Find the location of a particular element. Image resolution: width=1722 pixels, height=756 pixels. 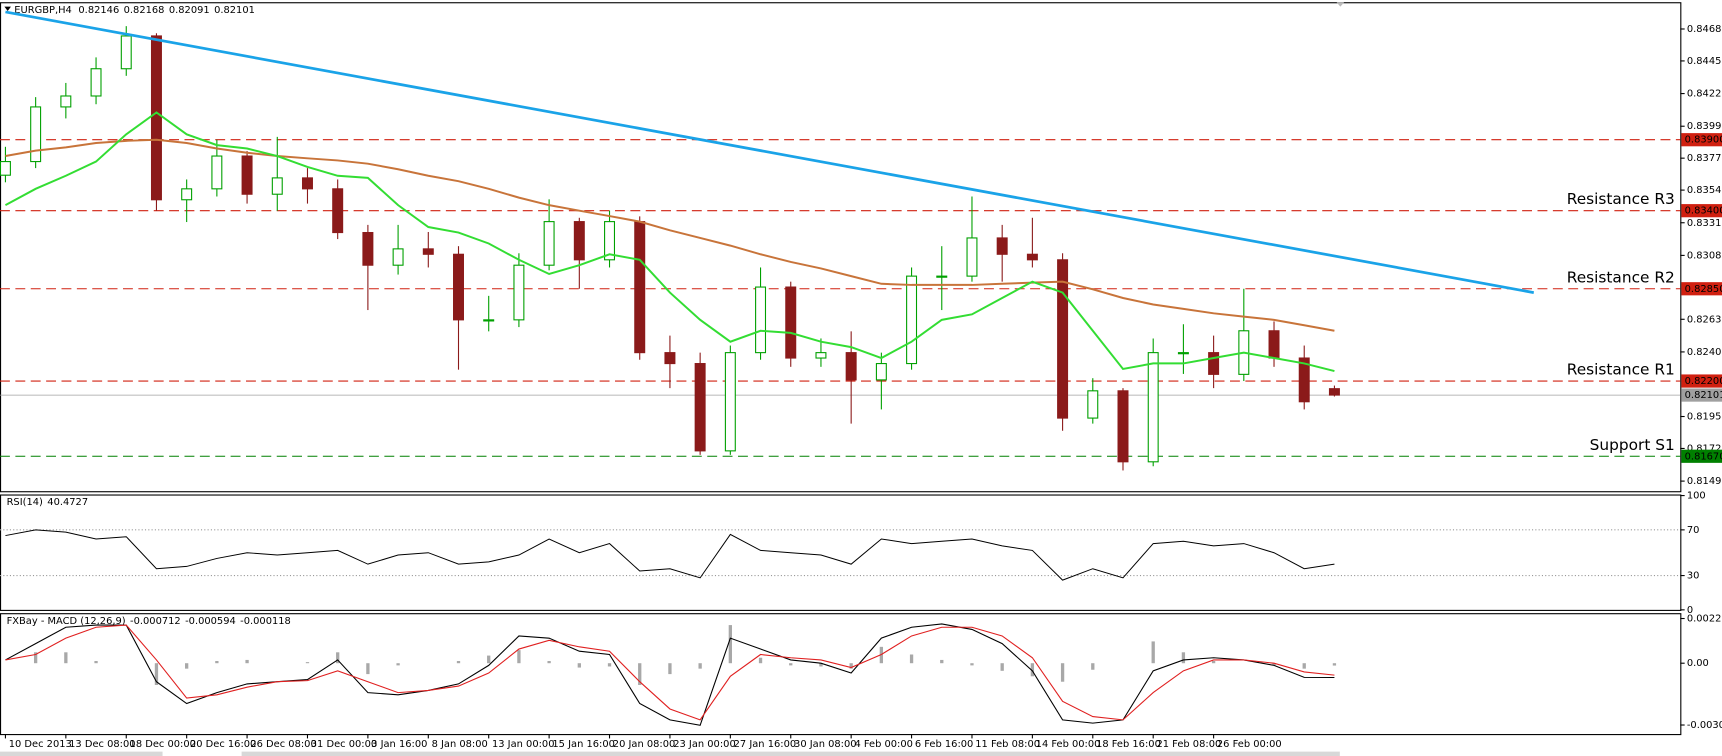

x-tick-label: 6 Feb 16:00 is located at coordinates (944, 744).